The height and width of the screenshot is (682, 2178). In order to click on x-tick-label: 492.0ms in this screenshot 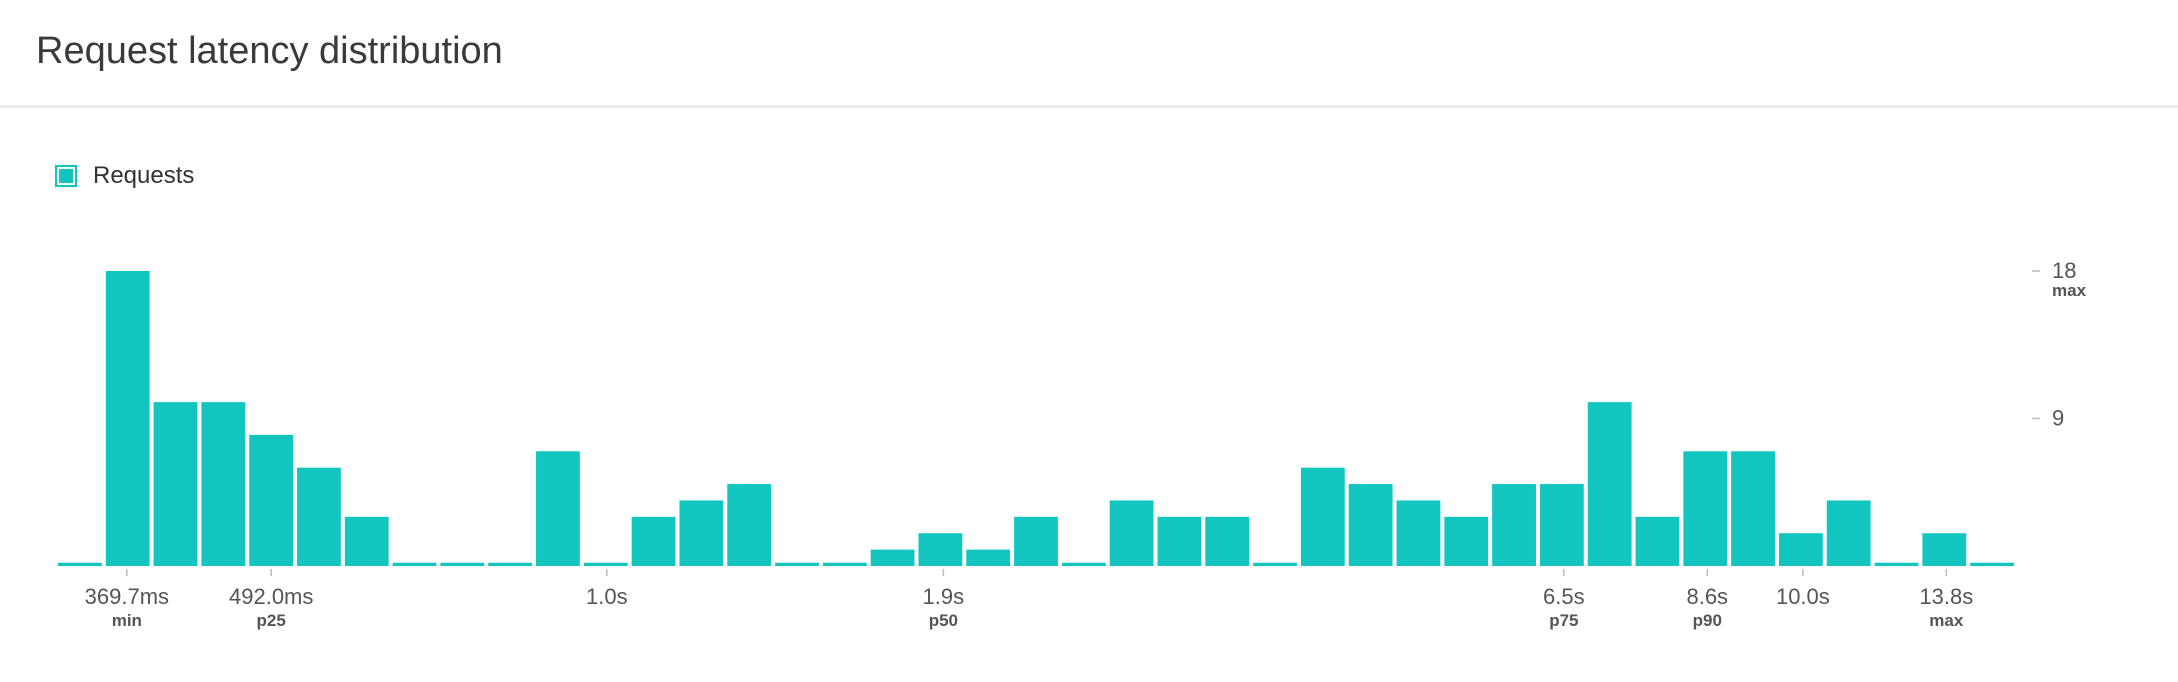, I will do `click(271, 596)`.